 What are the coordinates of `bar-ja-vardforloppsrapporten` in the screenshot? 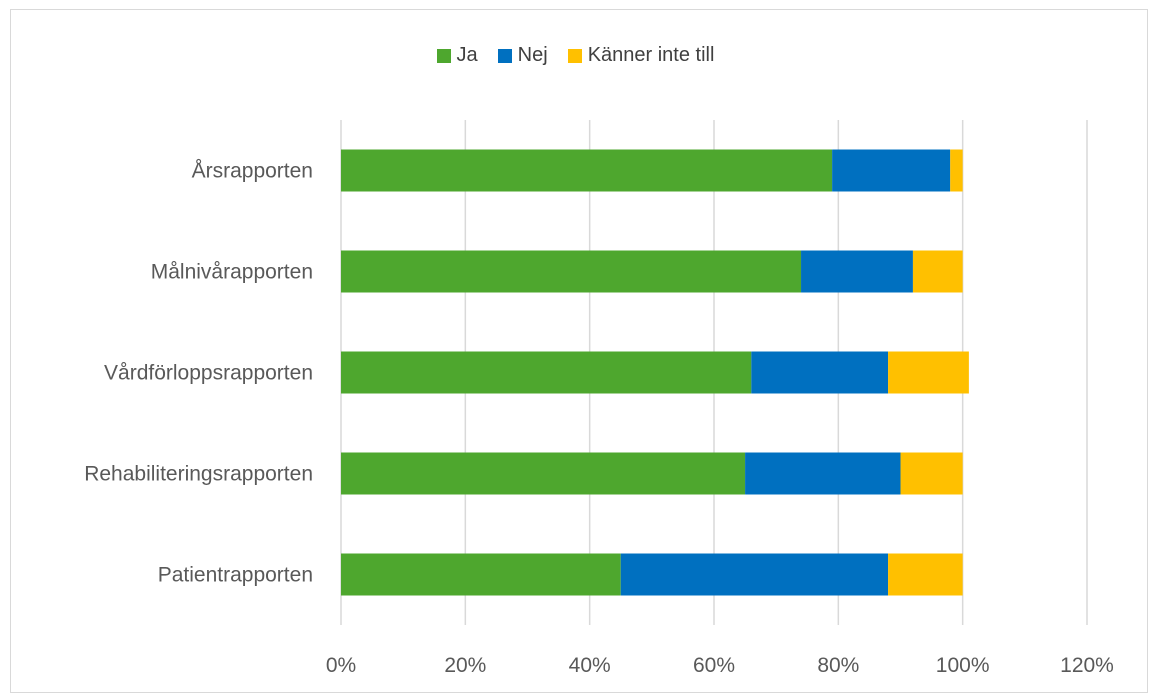 It's located at (546, 372).